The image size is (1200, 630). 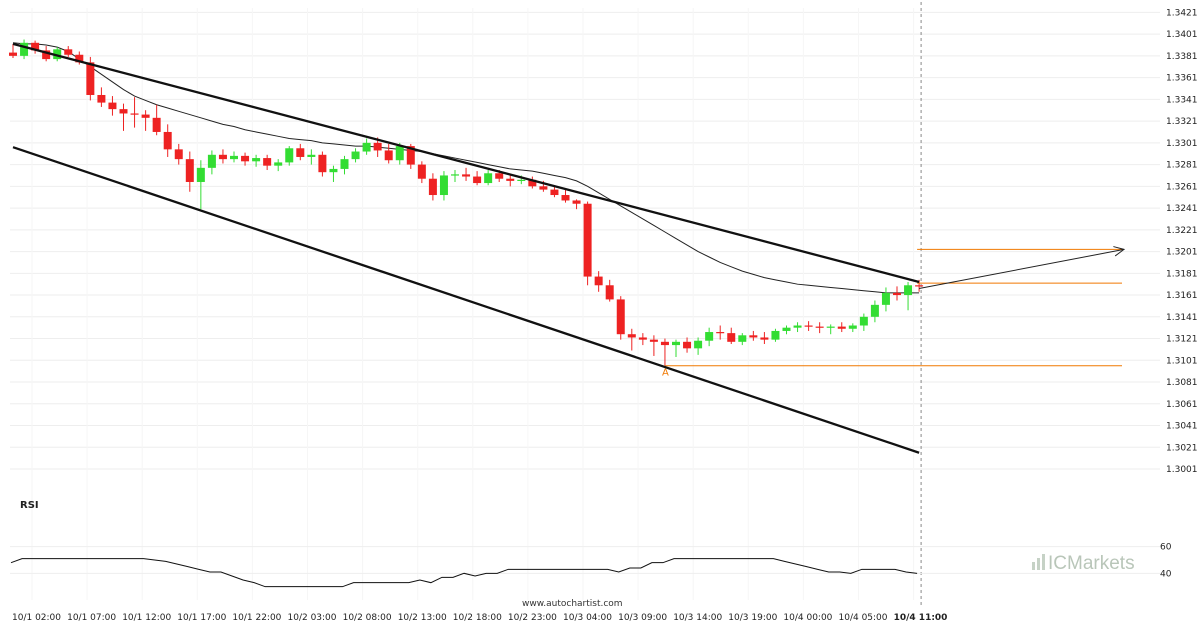 I want to click on price-tick-label: 1.3301, so click(x=1182, y=144).